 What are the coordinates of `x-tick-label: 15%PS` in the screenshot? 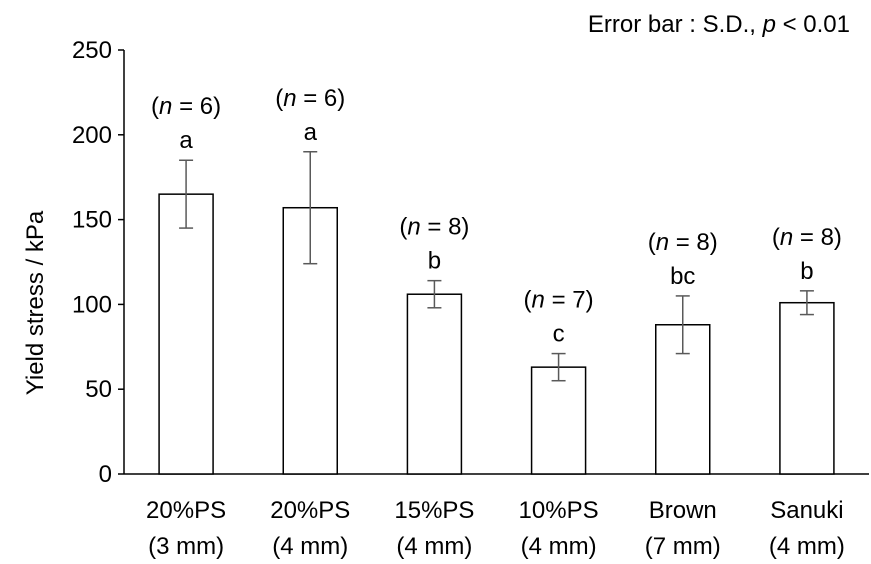 It's located at (434, 510).